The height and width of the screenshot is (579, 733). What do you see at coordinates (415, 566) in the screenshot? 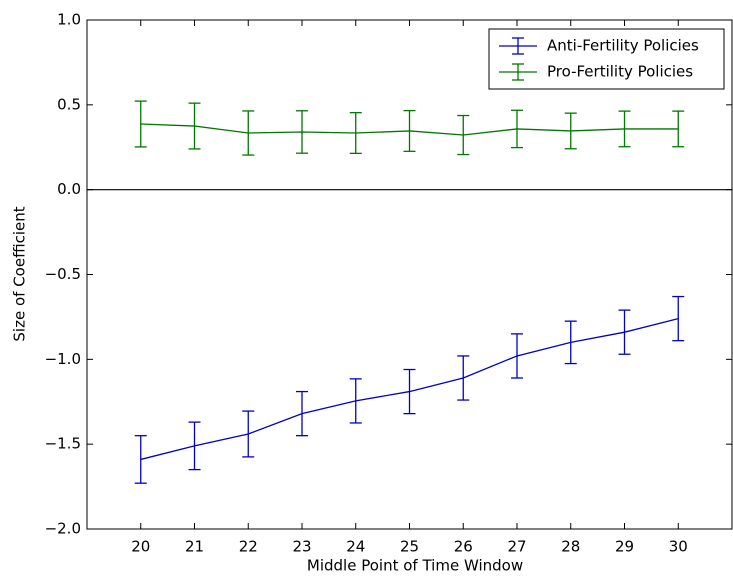
I see `x-axis-label: Middle Point of Time Window` at bounding box center [415, 566].